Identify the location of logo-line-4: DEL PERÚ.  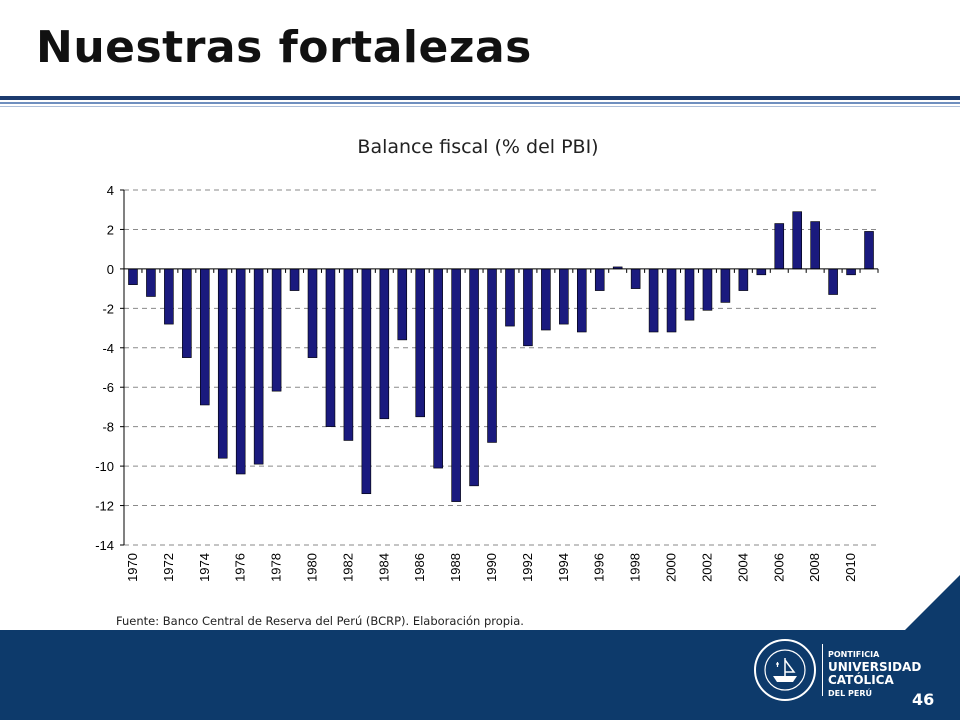
(850, 693).